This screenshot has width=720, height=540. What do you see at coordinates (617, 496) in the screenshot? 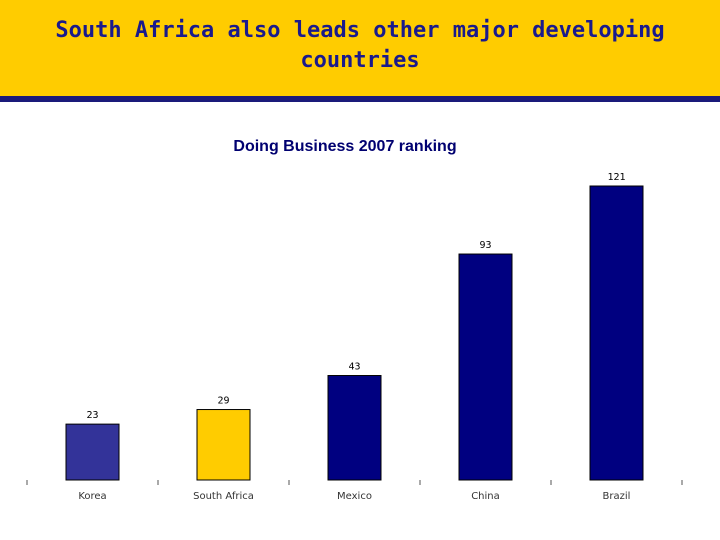
I see `category-label-brazil: Brazil` at bounding box center [617, 496].